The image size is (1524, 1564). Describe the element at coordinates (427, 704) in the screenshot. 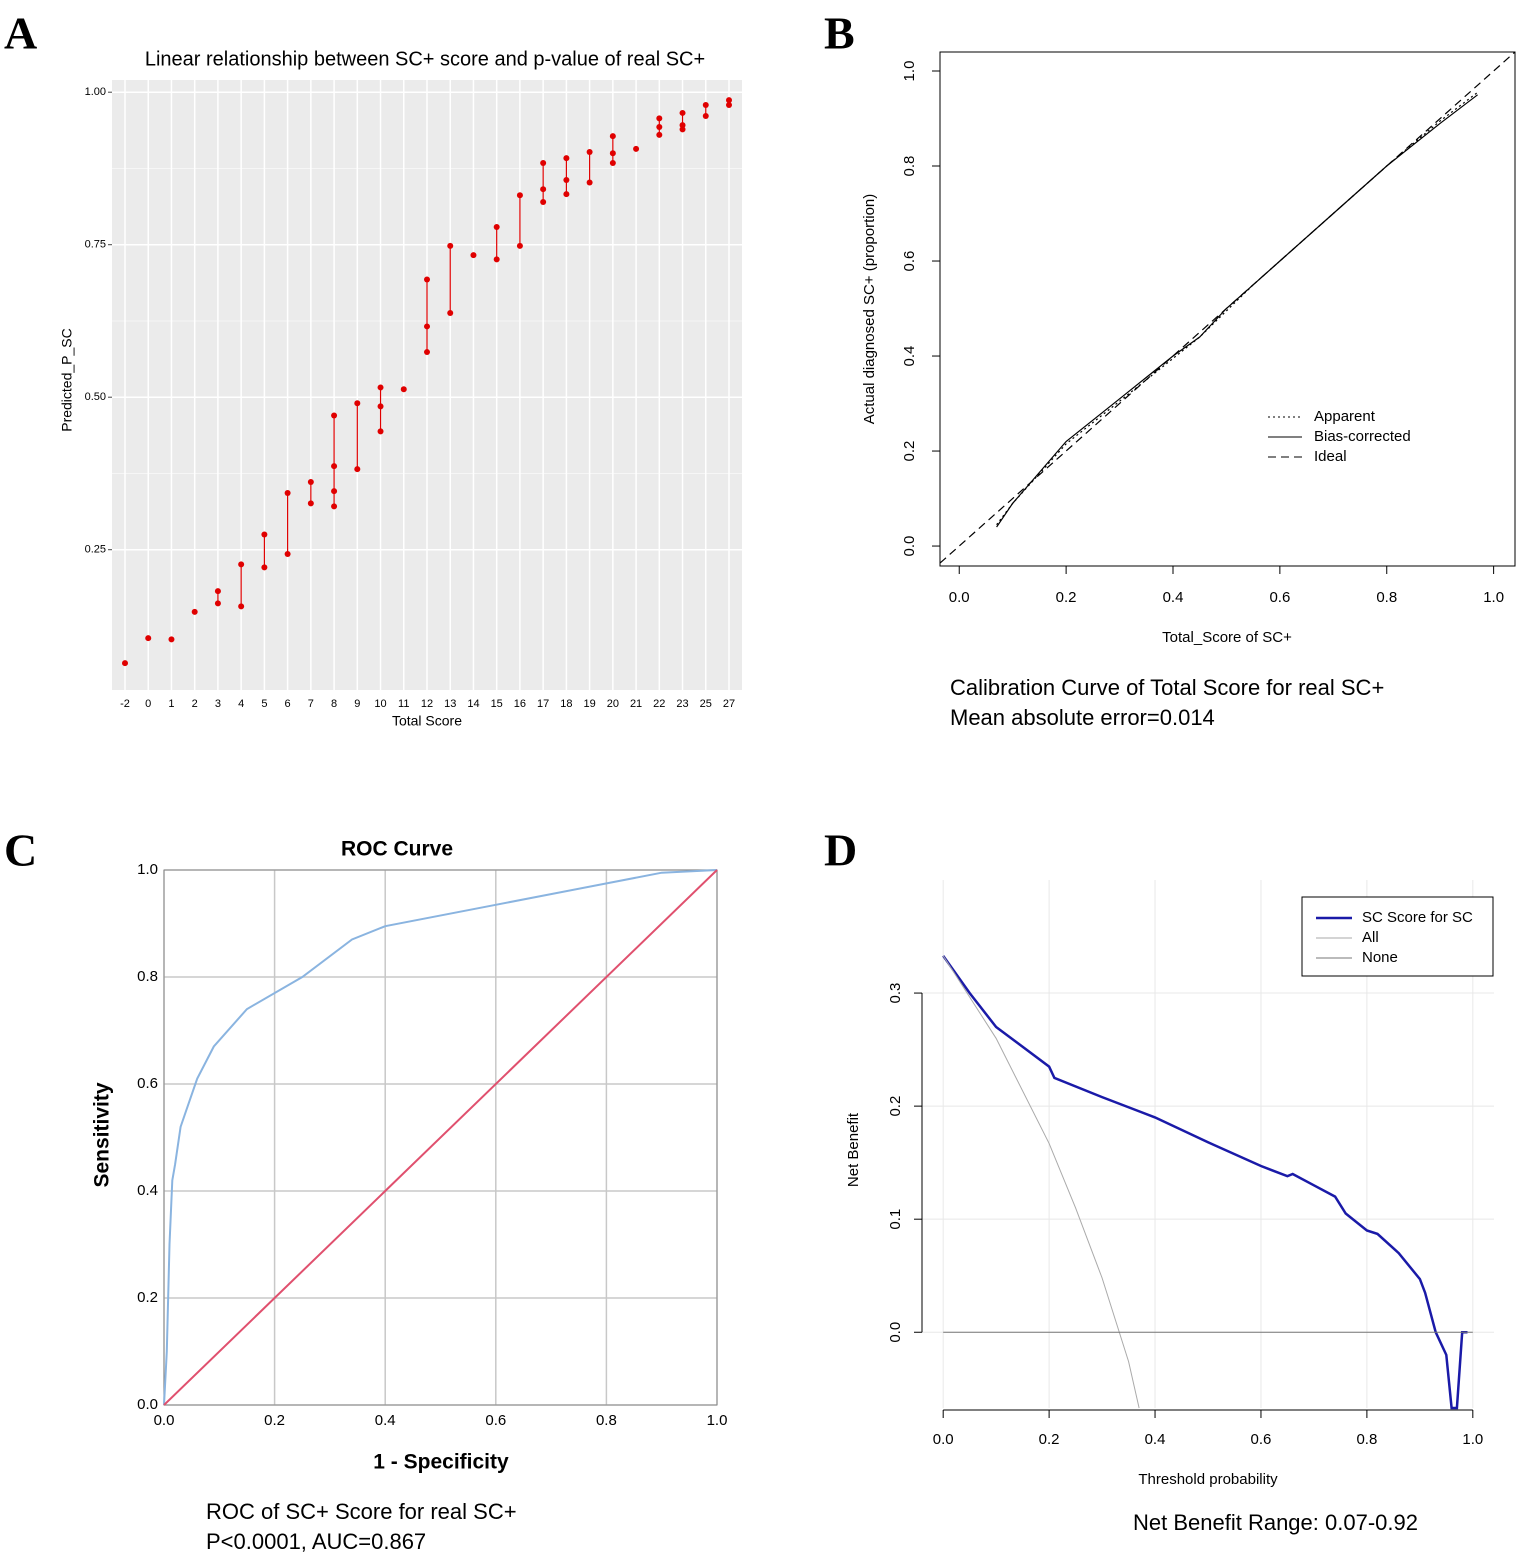

I see `x-tick-label: 12` at that location.